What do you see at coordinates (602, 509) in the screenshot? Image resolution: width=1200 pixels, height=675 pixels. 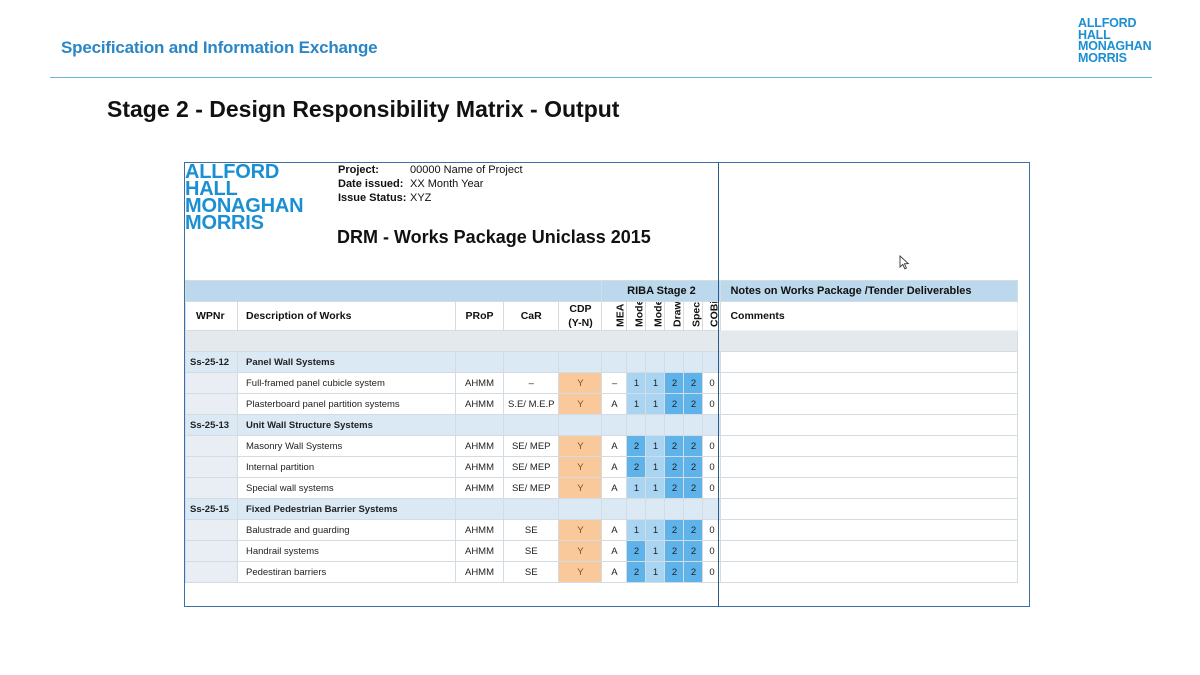 I see `group-row: Ss-25-15 Fixed Pedestrian Barrier Systems` at bounding box center [602, 509].